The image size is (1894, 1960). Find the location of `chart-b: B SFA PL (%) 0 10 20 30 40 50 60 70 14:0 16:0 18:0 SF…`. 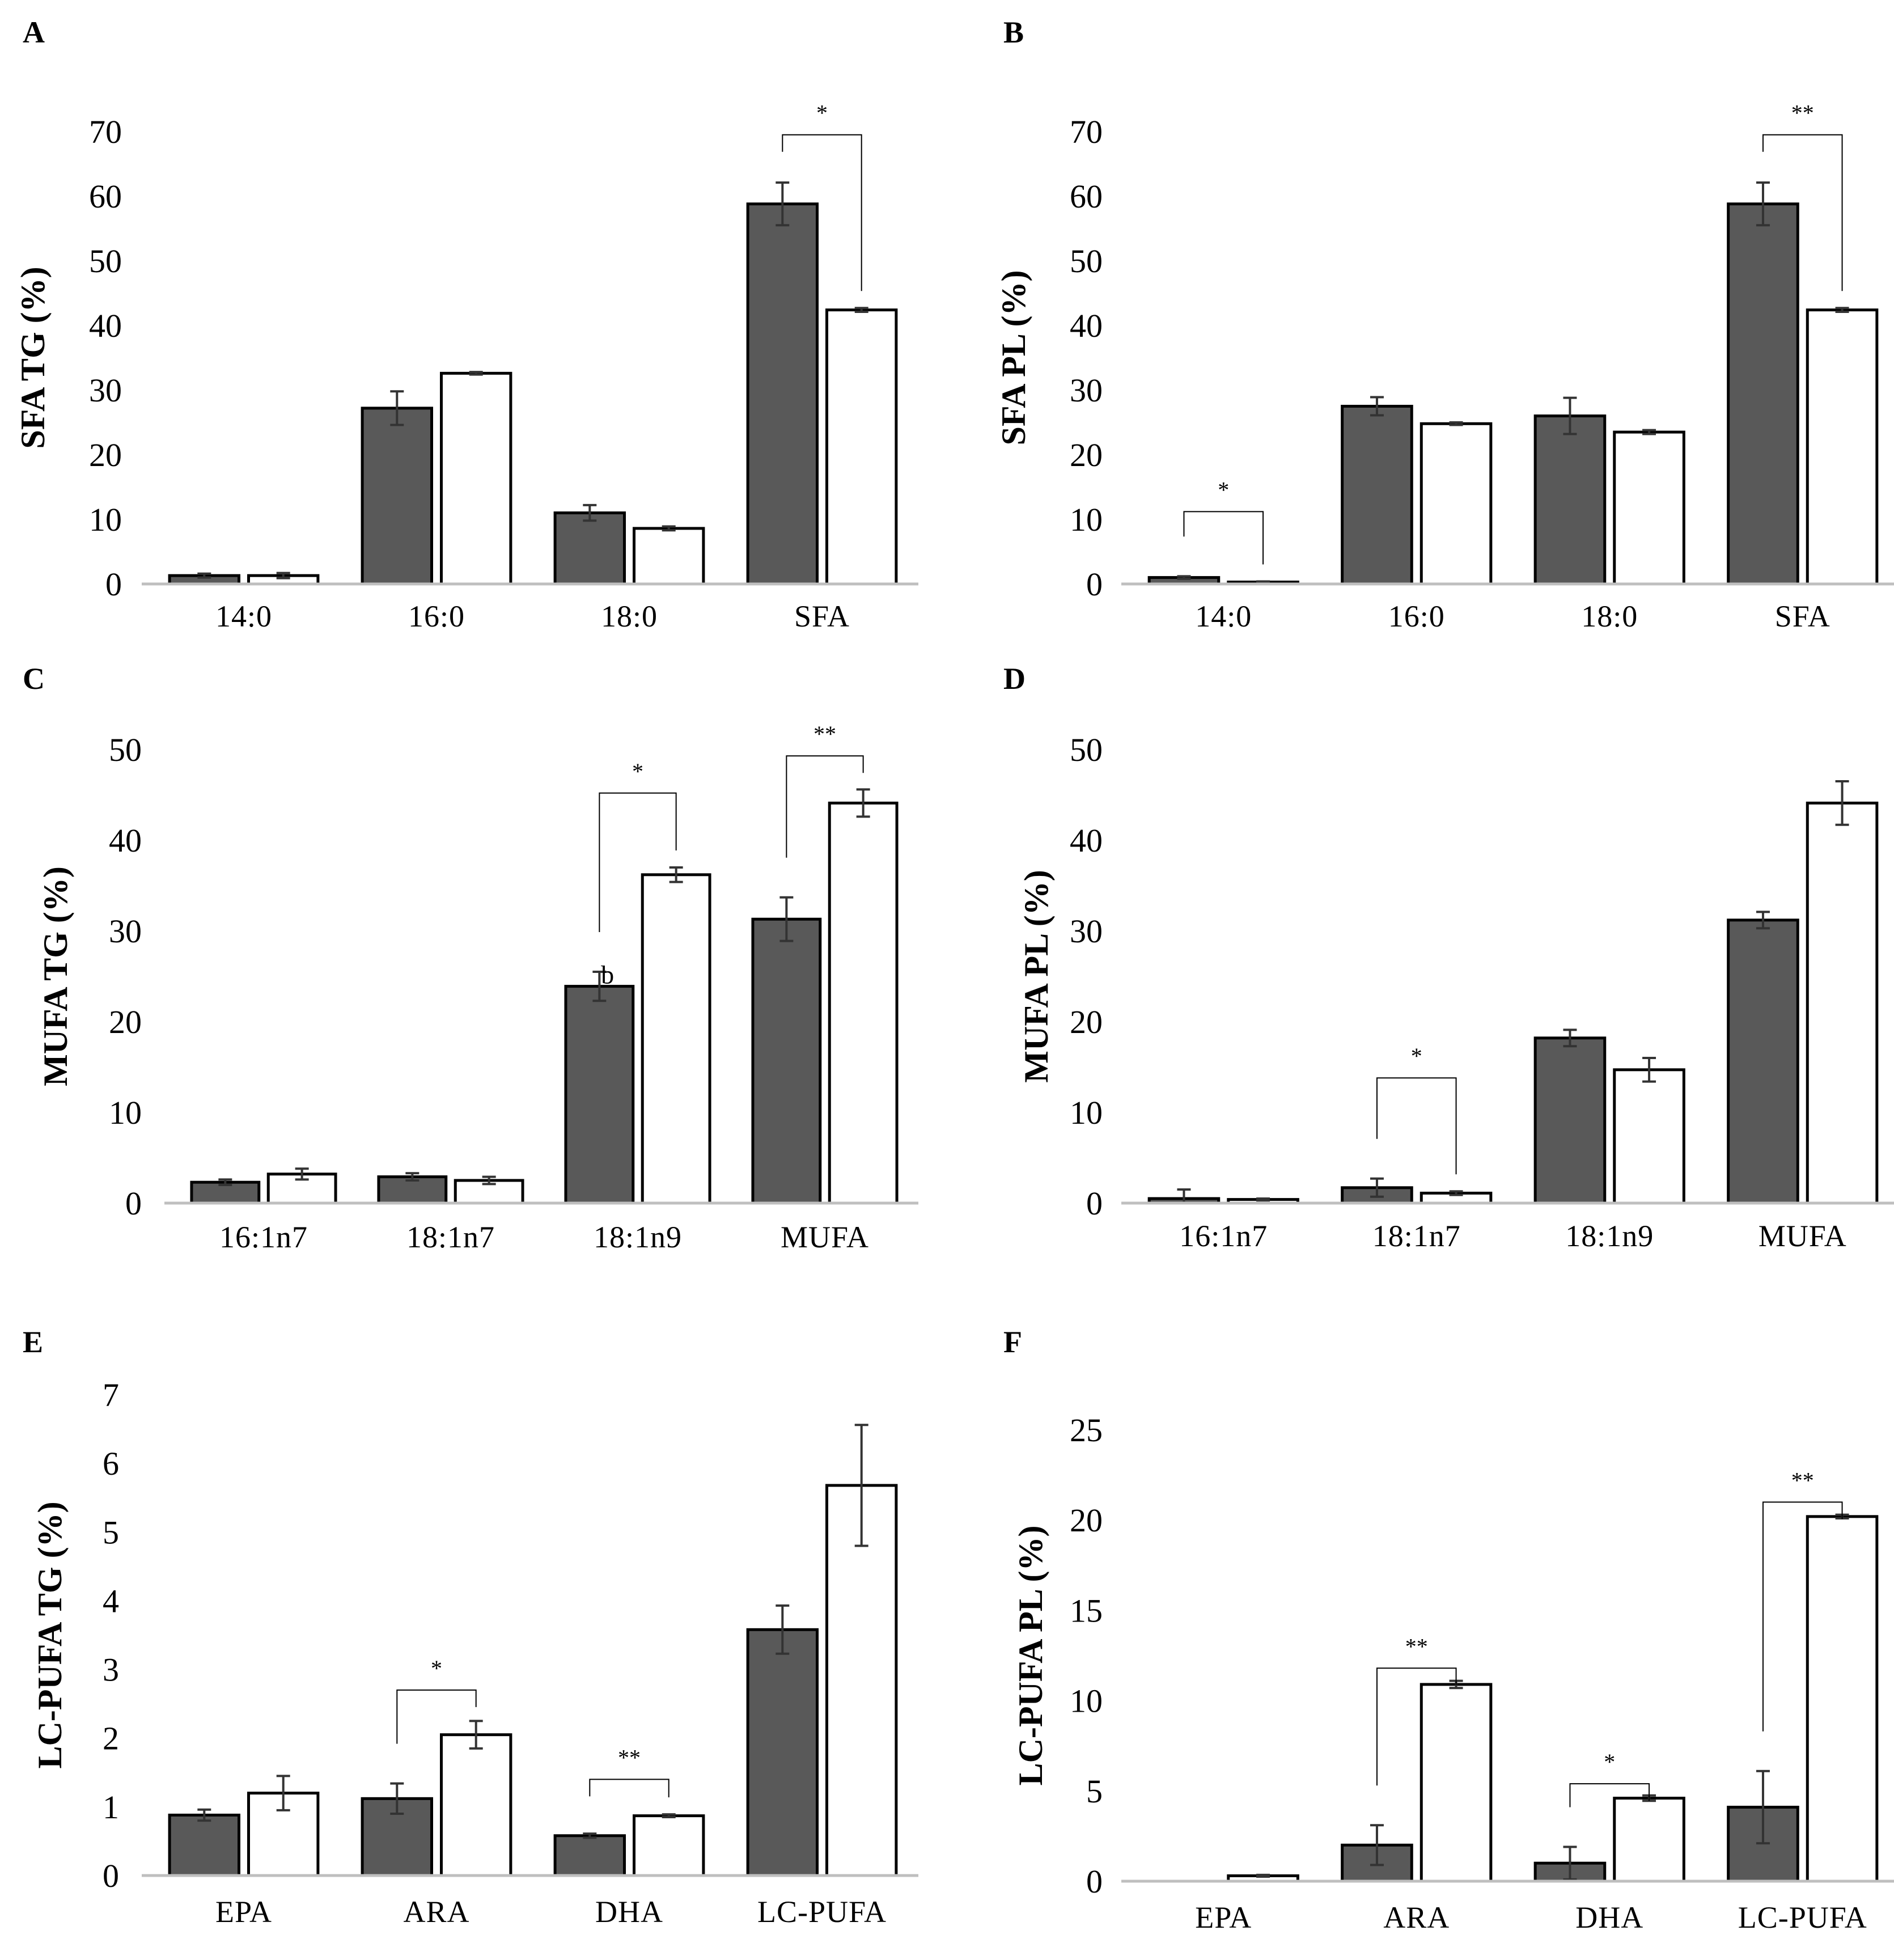

chart-b: B SFA PL (%) 0 10 20 30 40 50 60 70 14:0 16:0 18:0 SF… is located at coordinates (1444, 324).